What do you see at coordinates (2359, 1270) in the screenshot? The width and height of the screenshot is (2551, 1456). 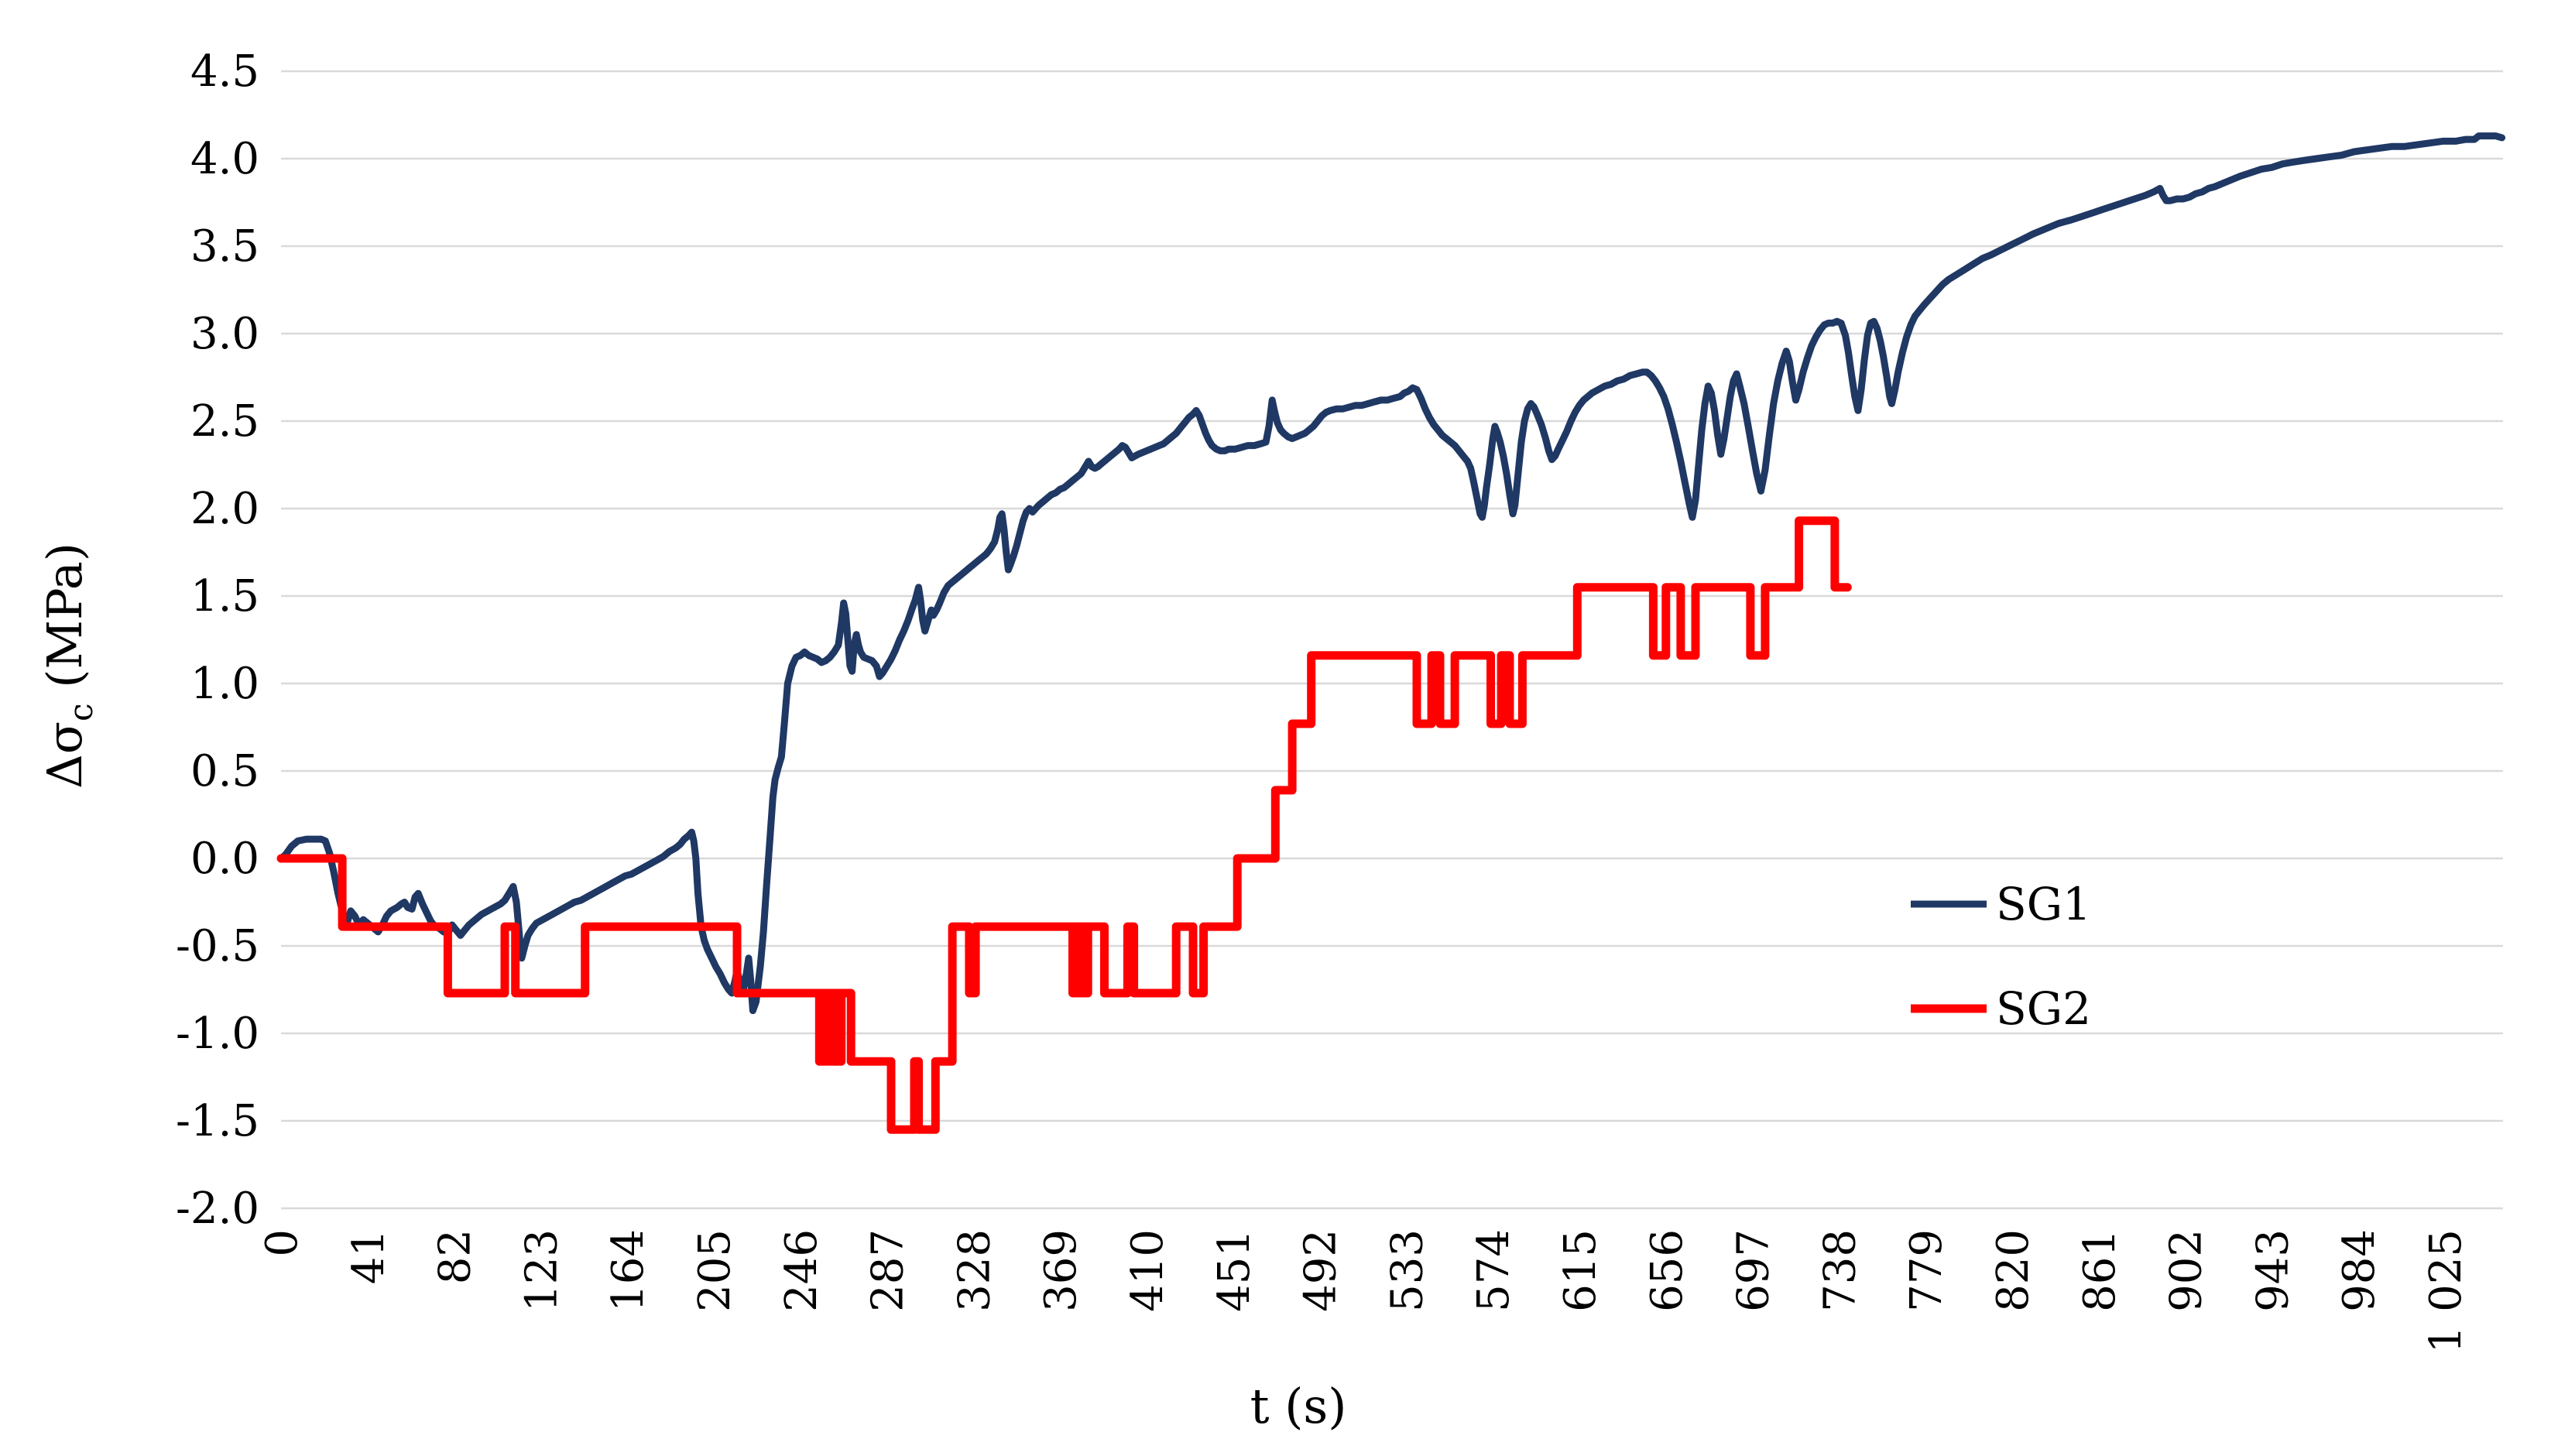 I see `x-tick-label: 984` at bounding box center [2359, 1270].